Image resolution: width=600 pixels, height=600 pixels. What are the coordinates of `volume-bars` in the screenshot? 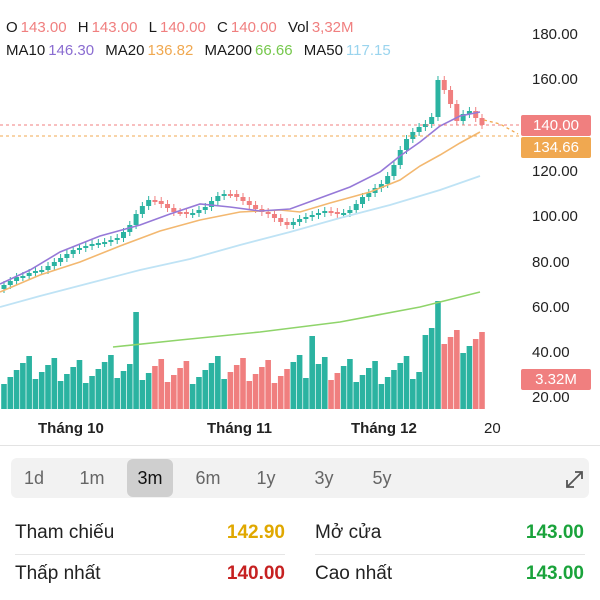 It's located at (243, 355).